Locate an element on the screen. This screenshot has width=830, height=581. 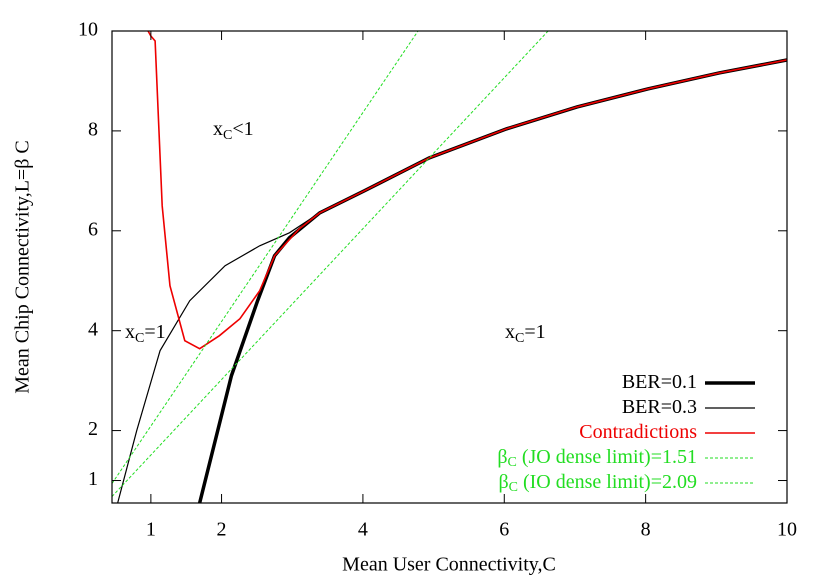
legend-label: BER=0.1 is located at coordinates (659, 382).